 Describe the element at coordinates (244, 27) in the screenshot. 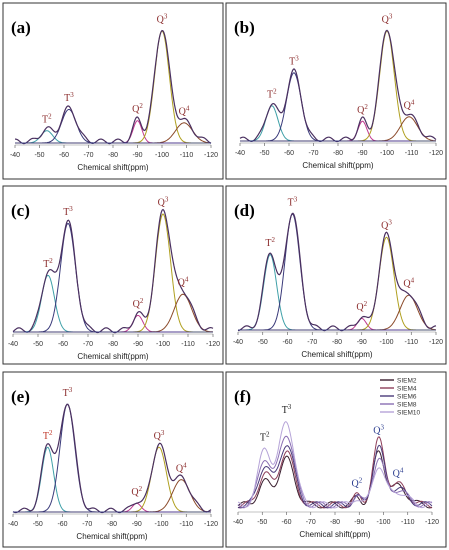

I see `panel-label: (b)` at that location.